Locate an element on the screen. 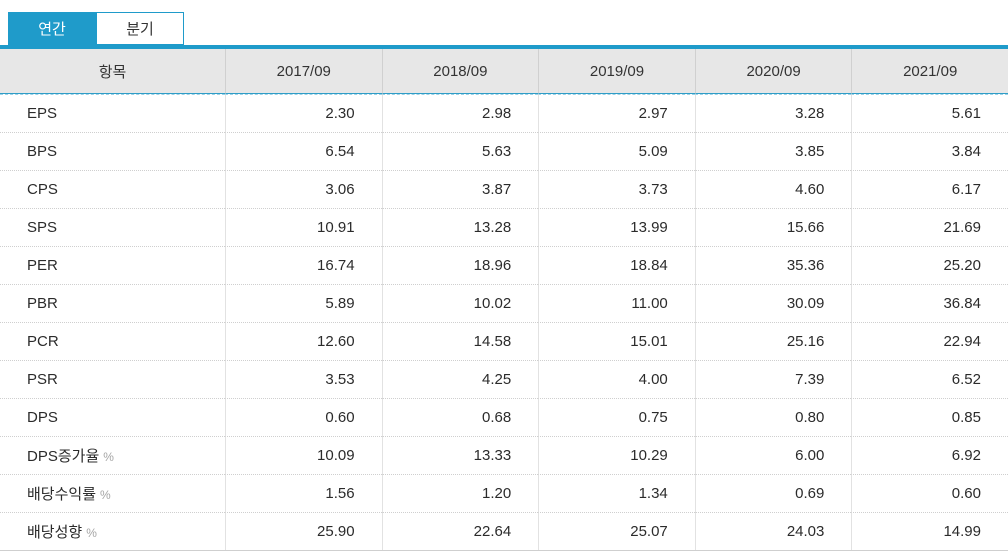  cell-value: 6.92 is located at coordinates (929, 455).